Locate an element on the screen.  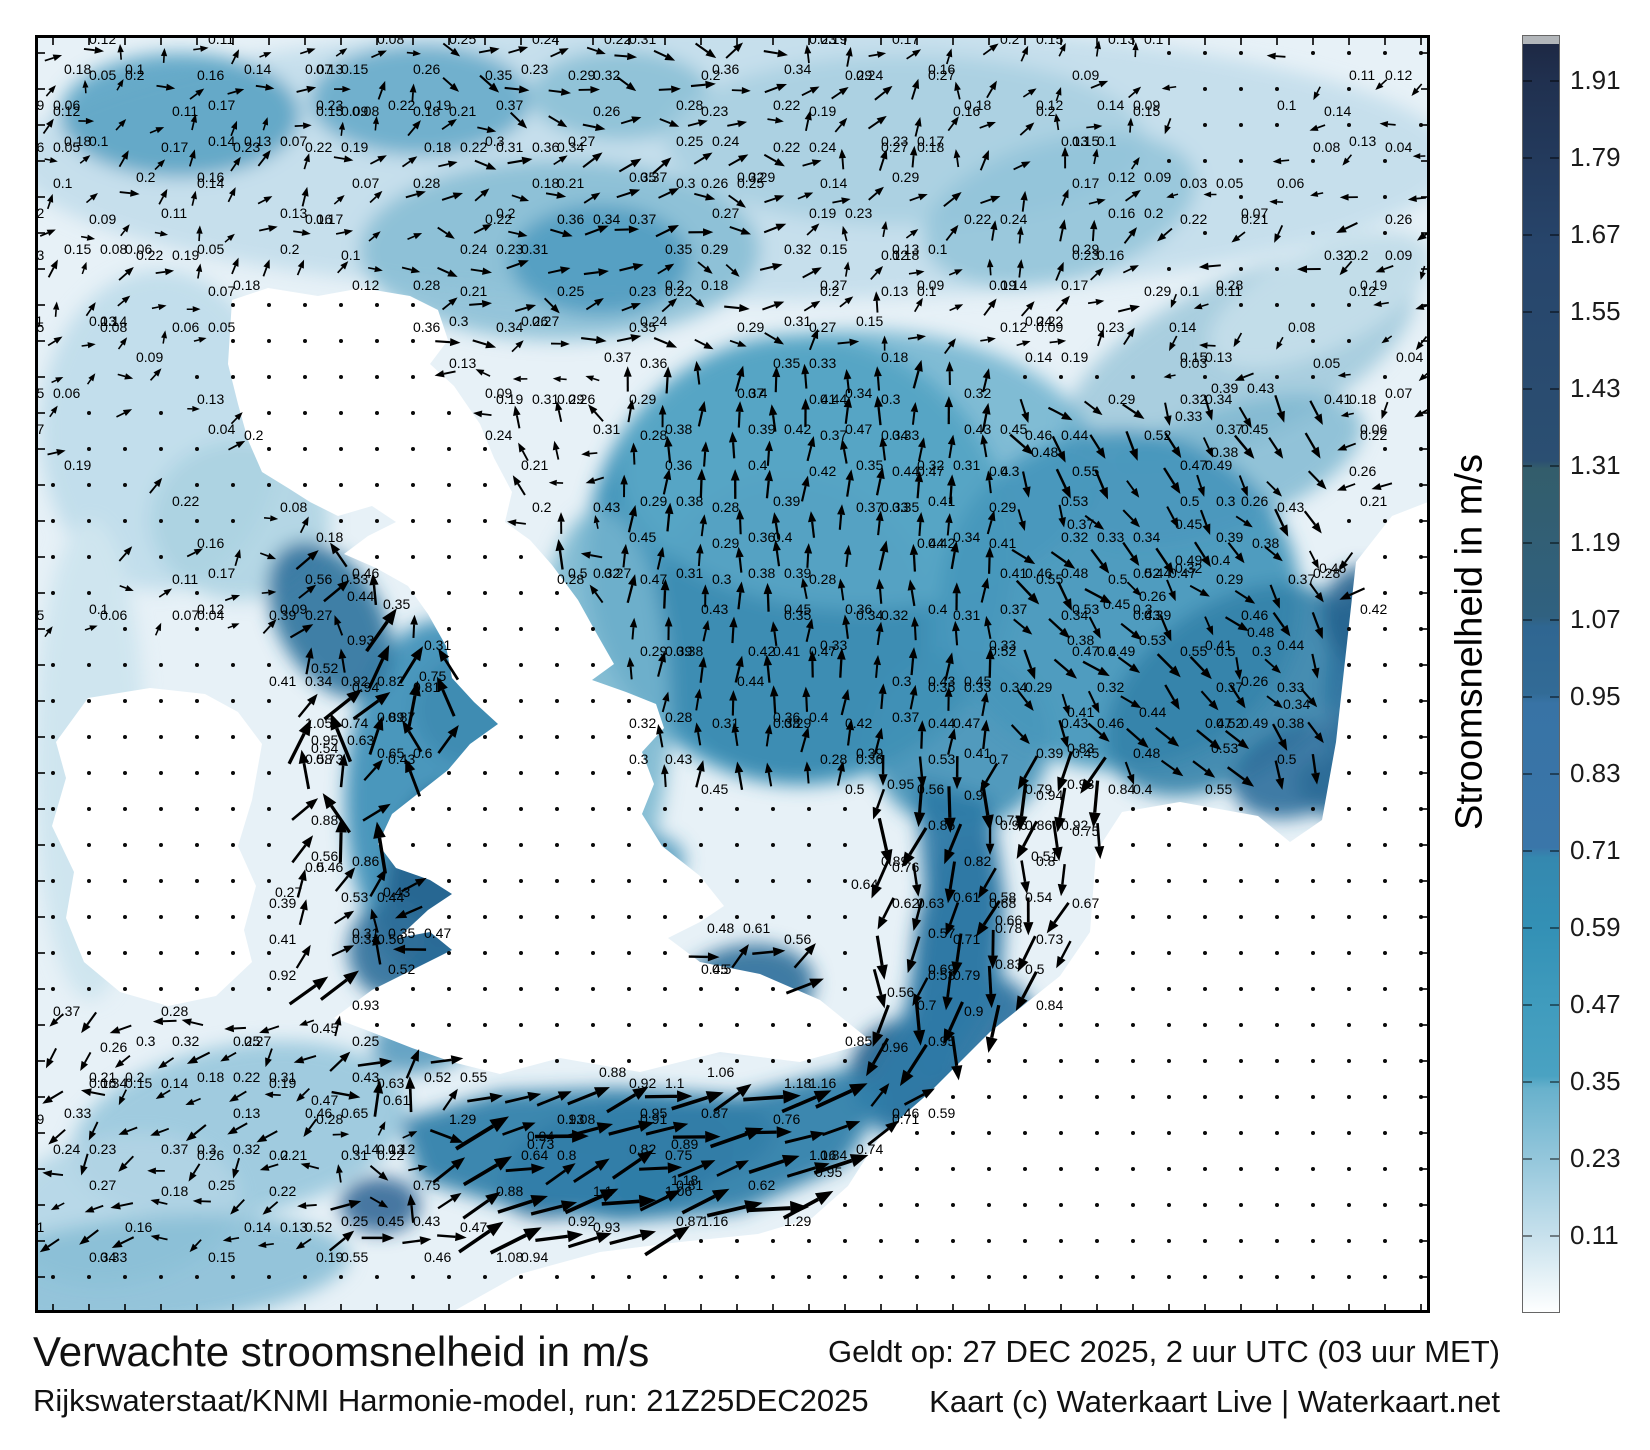
current-value-label: 0.37 is located at coordinates (1301, 579).